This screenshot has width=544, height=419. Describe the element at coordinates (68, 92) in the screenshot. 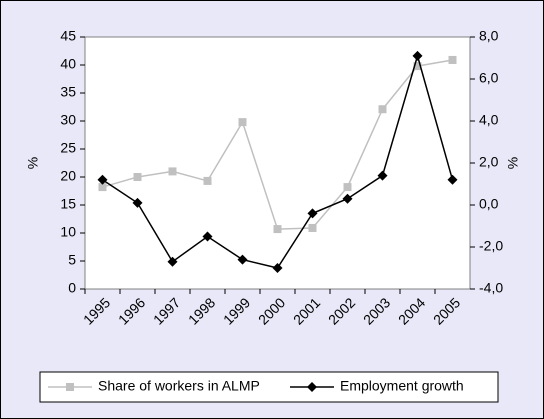

I see `y-tick-label: 35` at that location.